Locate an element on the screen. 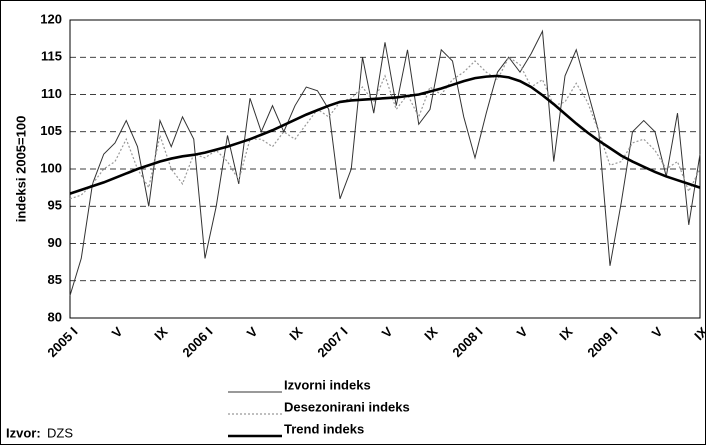 This screenshot has height=445, width=706. y-tick-label: 120 is located at coordinates (51, 18).